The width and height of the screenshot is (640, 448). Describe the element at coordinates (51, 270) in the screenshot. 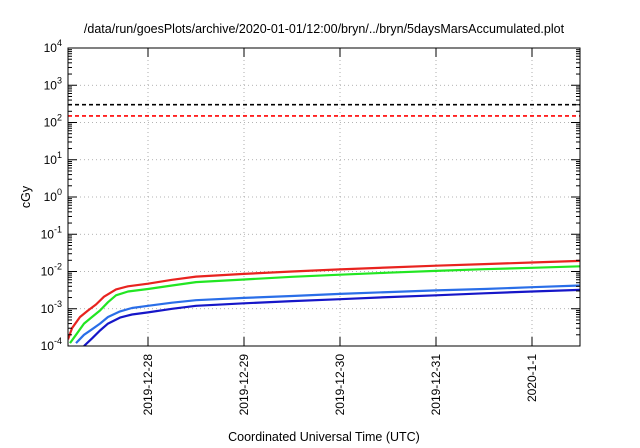

I see `y-tick-label: 10⁻²` at that location.